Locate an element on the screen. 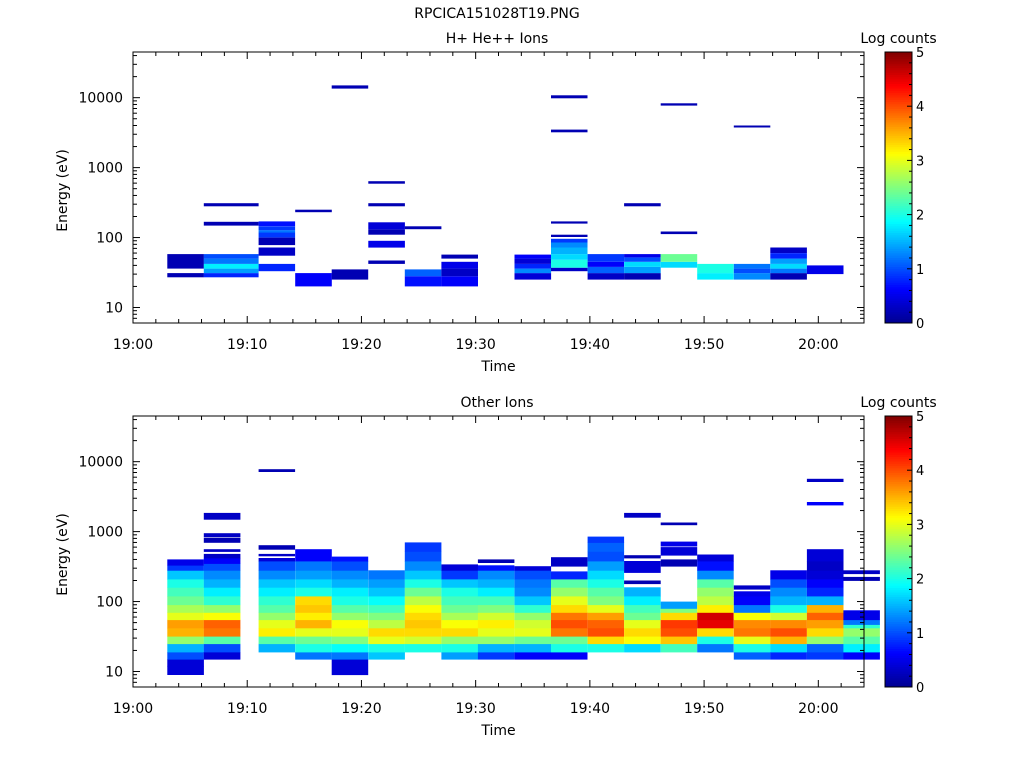 This screenshot has width=1024, height=768. colorbar-tick-label: 5 is located at coordinates (920, 53).